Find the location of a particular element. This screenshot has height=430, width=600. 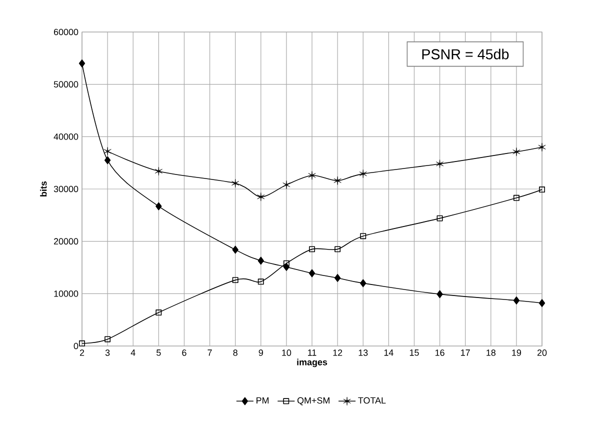

x-tick-label: 2 is located at coordinates (82, 353).